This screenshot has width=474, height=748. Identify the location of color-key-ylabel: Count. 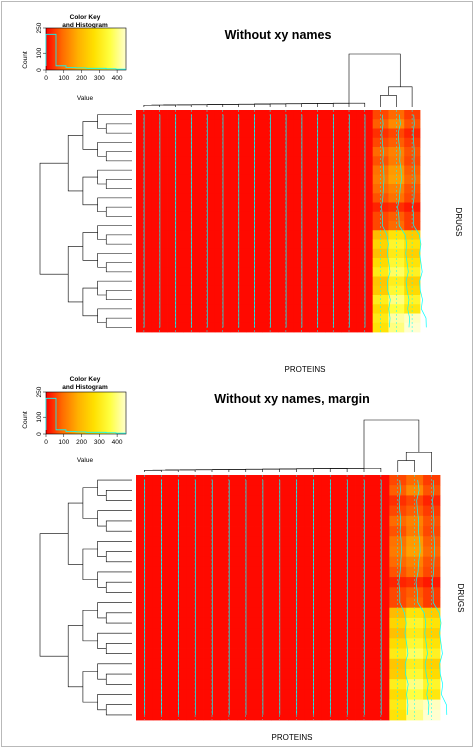
(25, 420).